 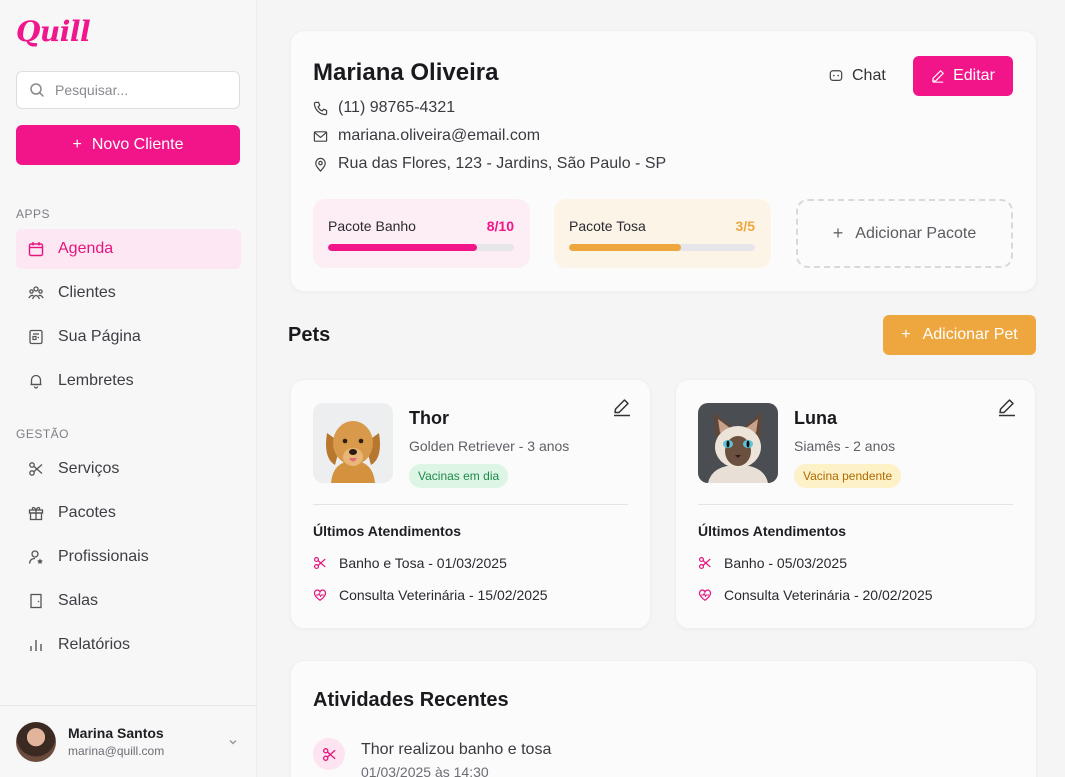 I want to click on pet-breed: Siamês - 2 anos, so click(x=845, y=446).